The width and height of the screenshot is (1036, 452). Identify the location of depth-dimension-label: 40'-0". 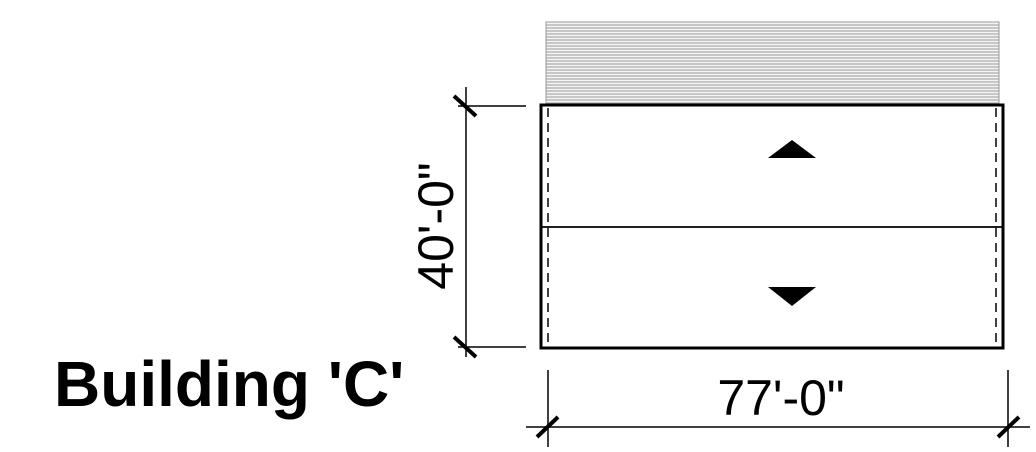
(436, 225).